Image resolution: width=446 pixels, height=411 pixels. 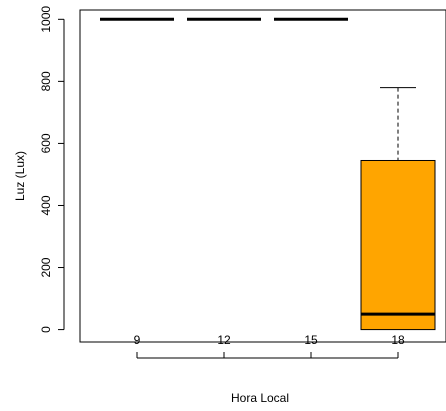 What do you see at coordinates (46, 329) in the screenshot?
I see `y-tick-label: 0` at bounding box center [46, 329].